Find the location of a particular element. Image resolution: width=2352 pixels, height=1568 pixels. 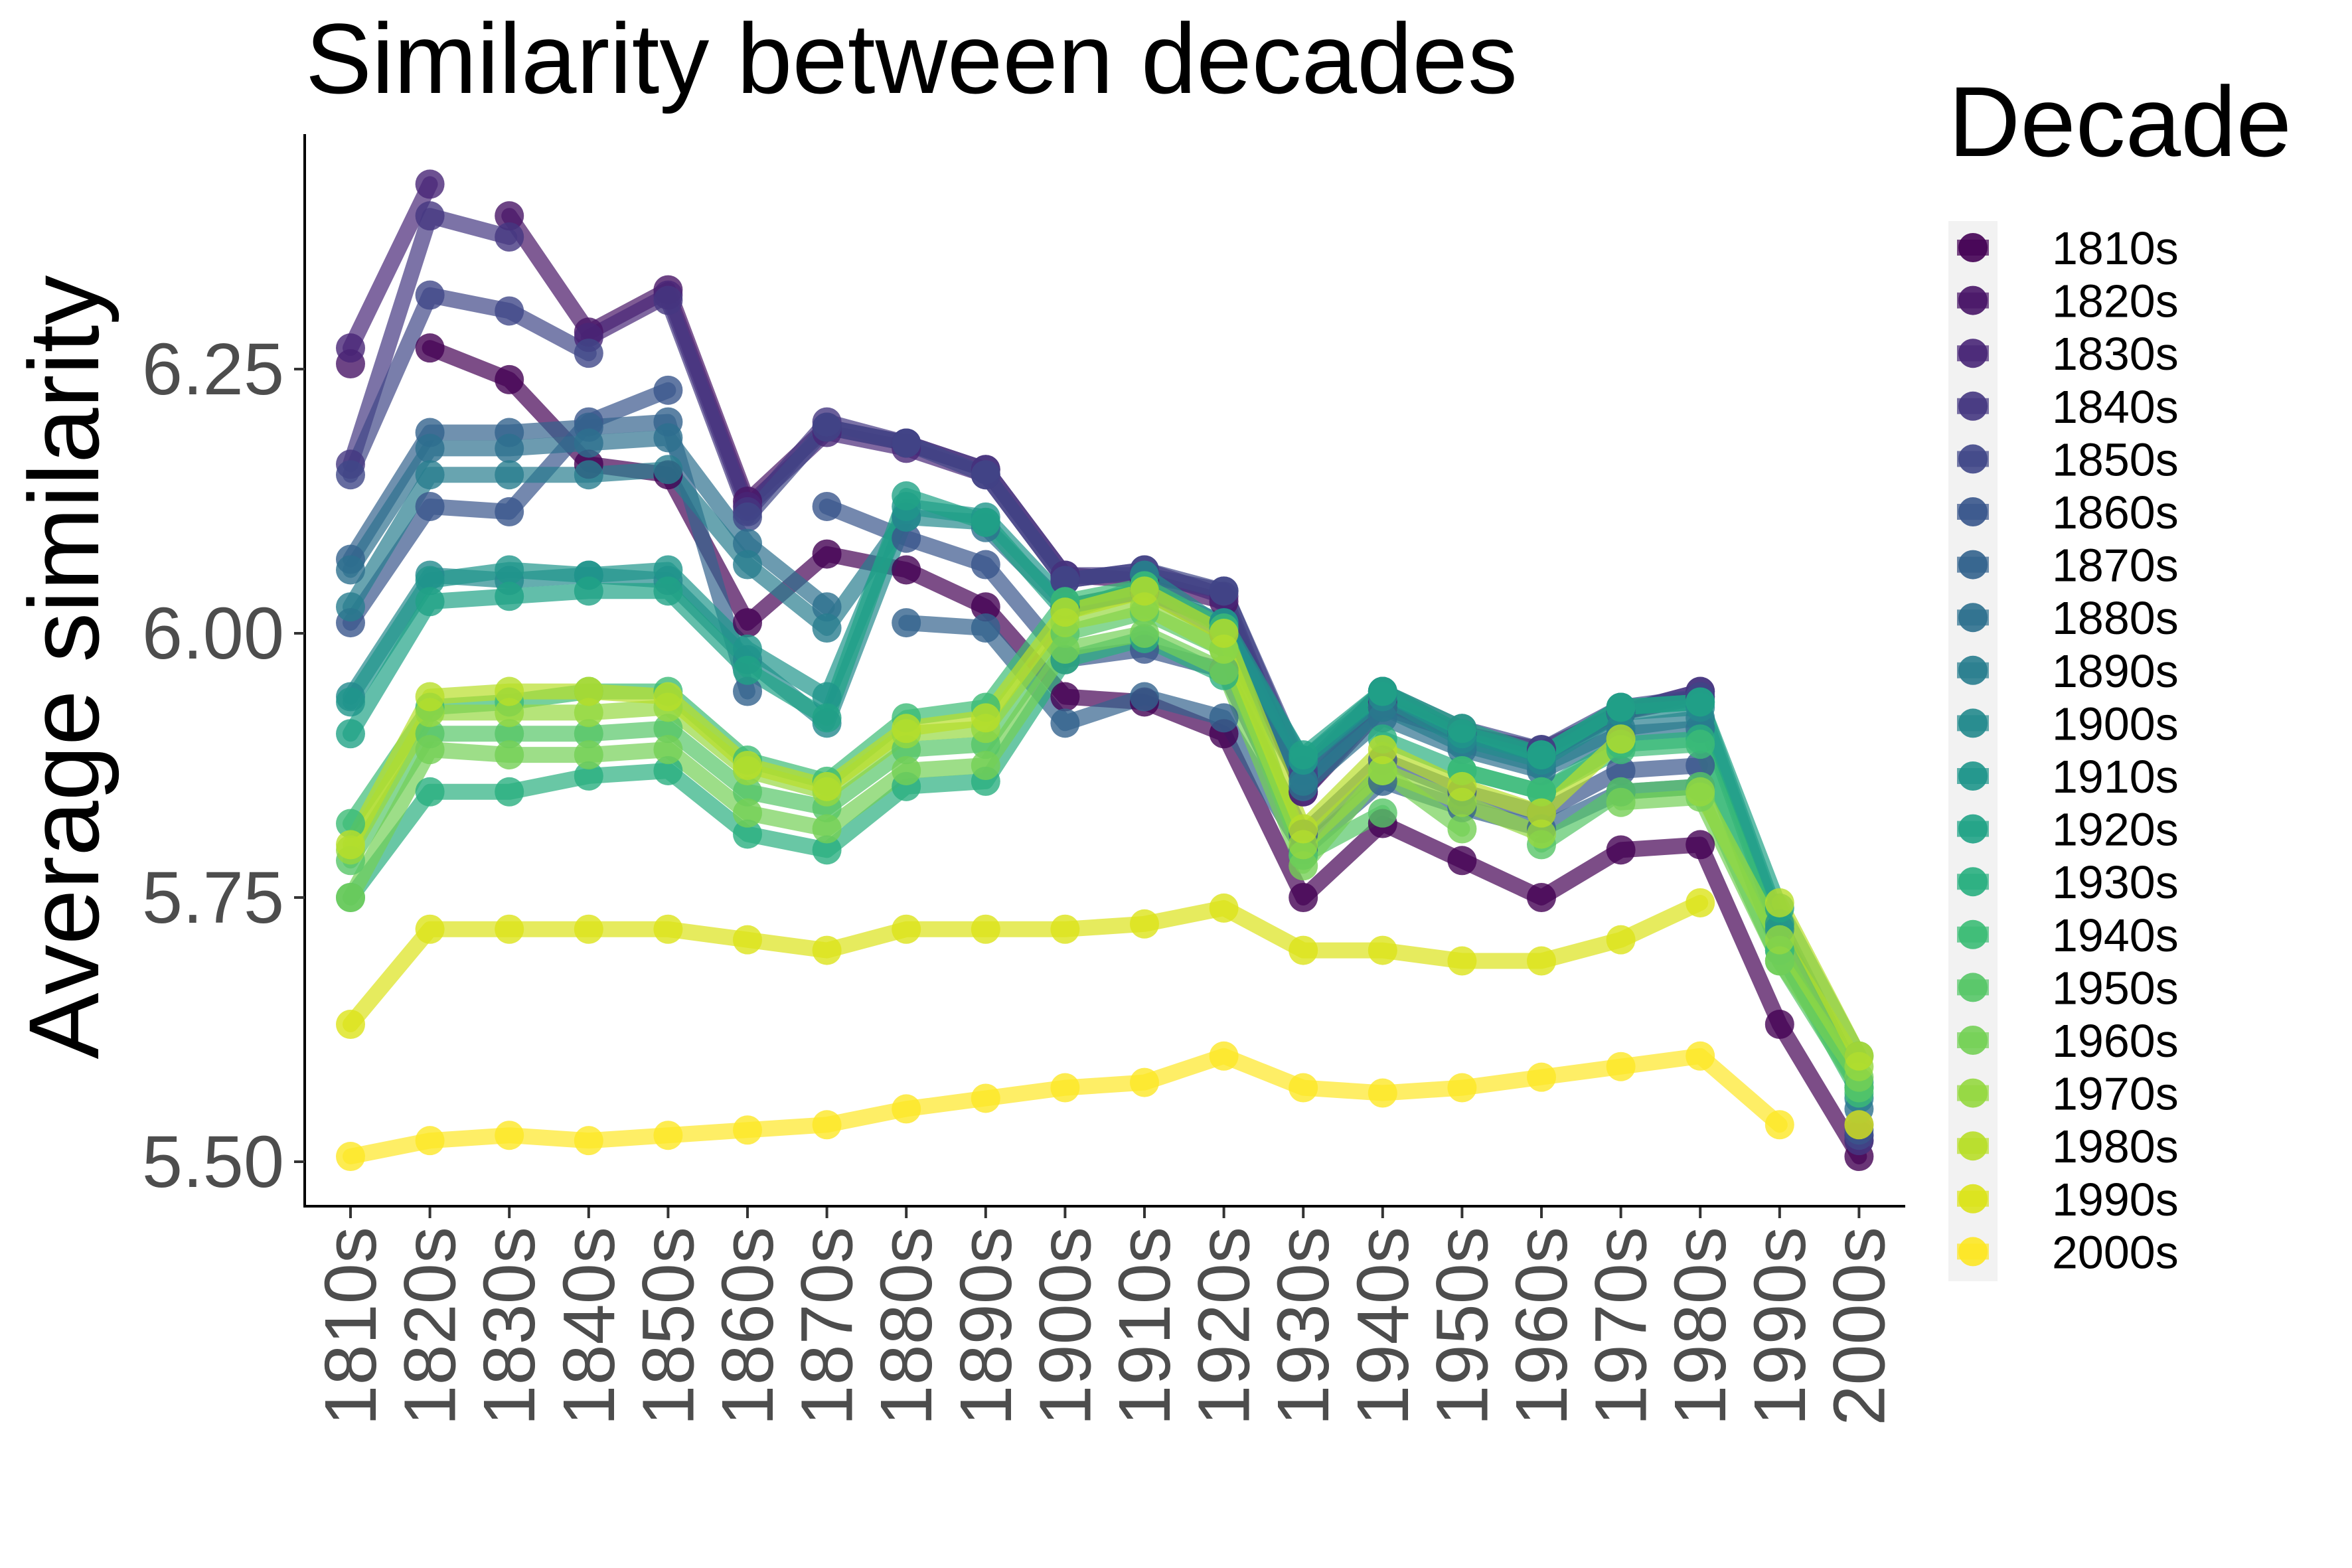

x-tick-label: 1870s is located at coordinates (828, 1327).